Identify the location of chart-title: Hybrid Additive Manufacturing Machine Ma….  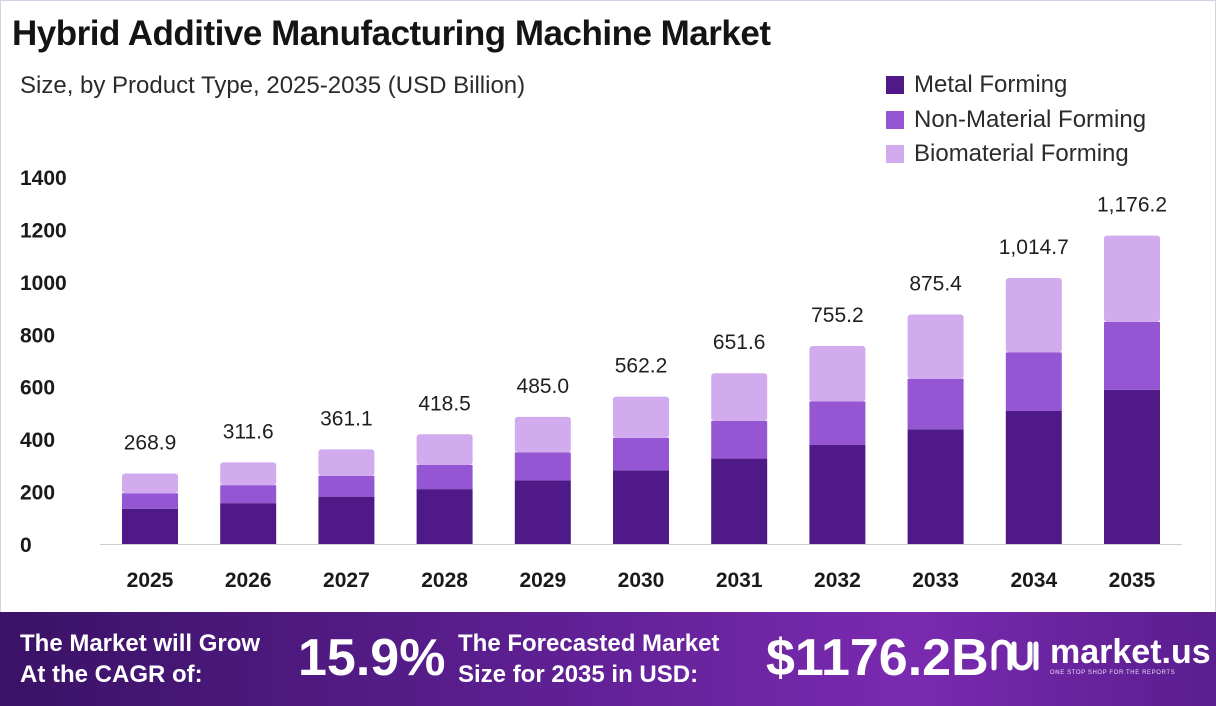
(391, 33).